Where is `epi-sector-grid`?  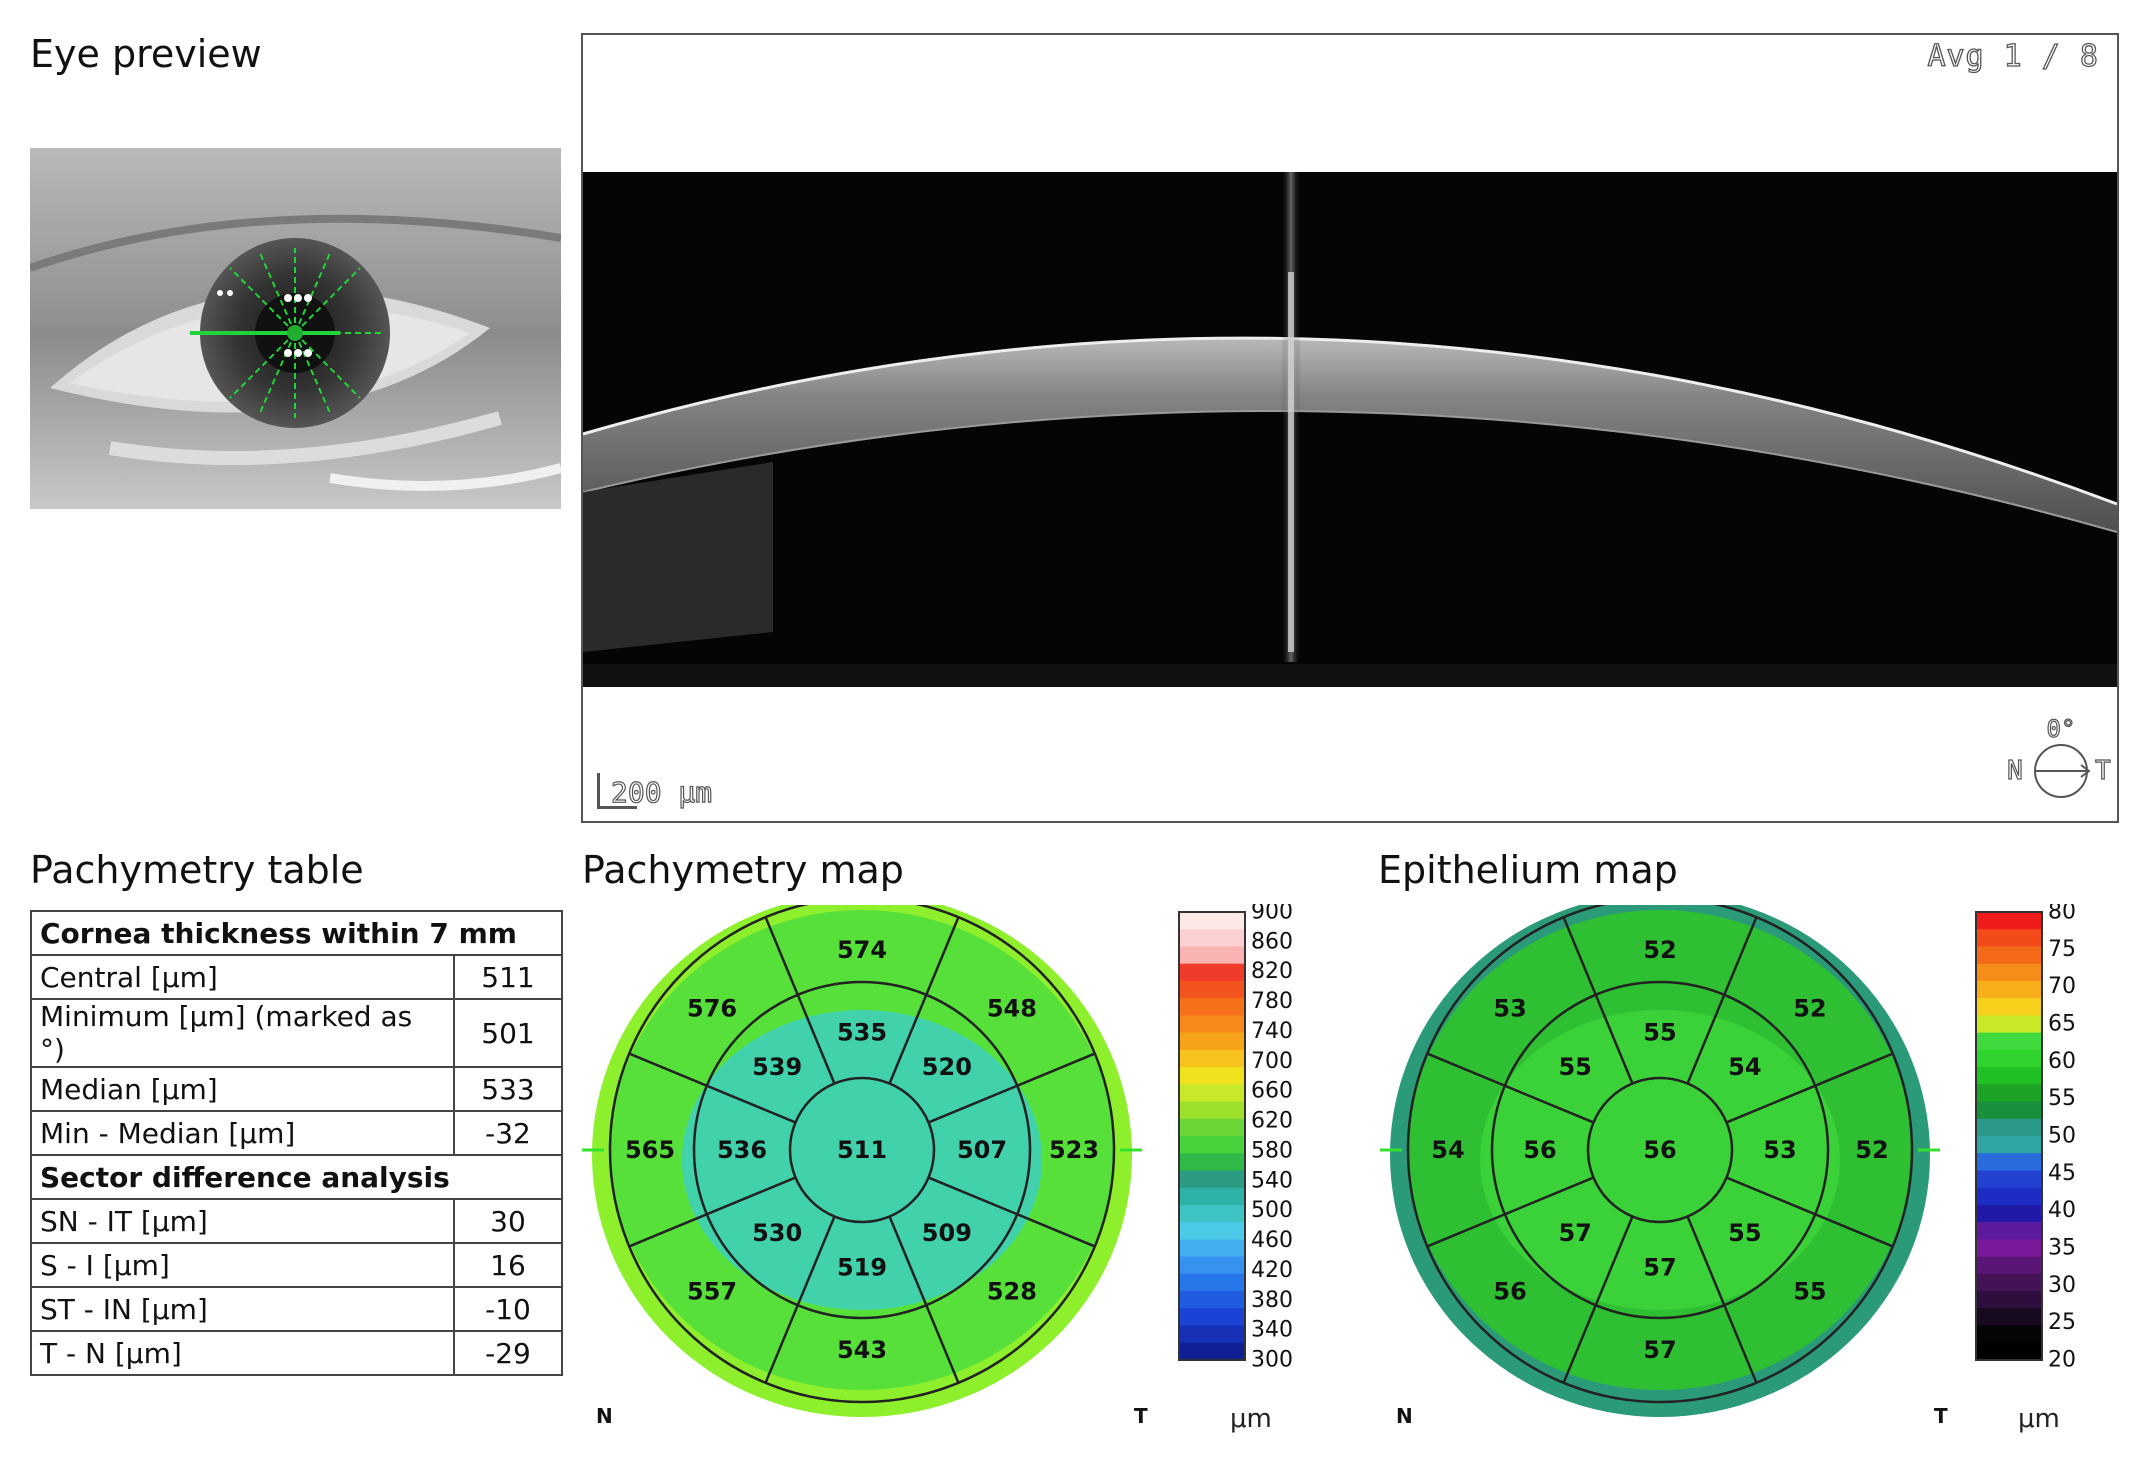
epi-sector-grid is located at coordinates (1660, 1154).